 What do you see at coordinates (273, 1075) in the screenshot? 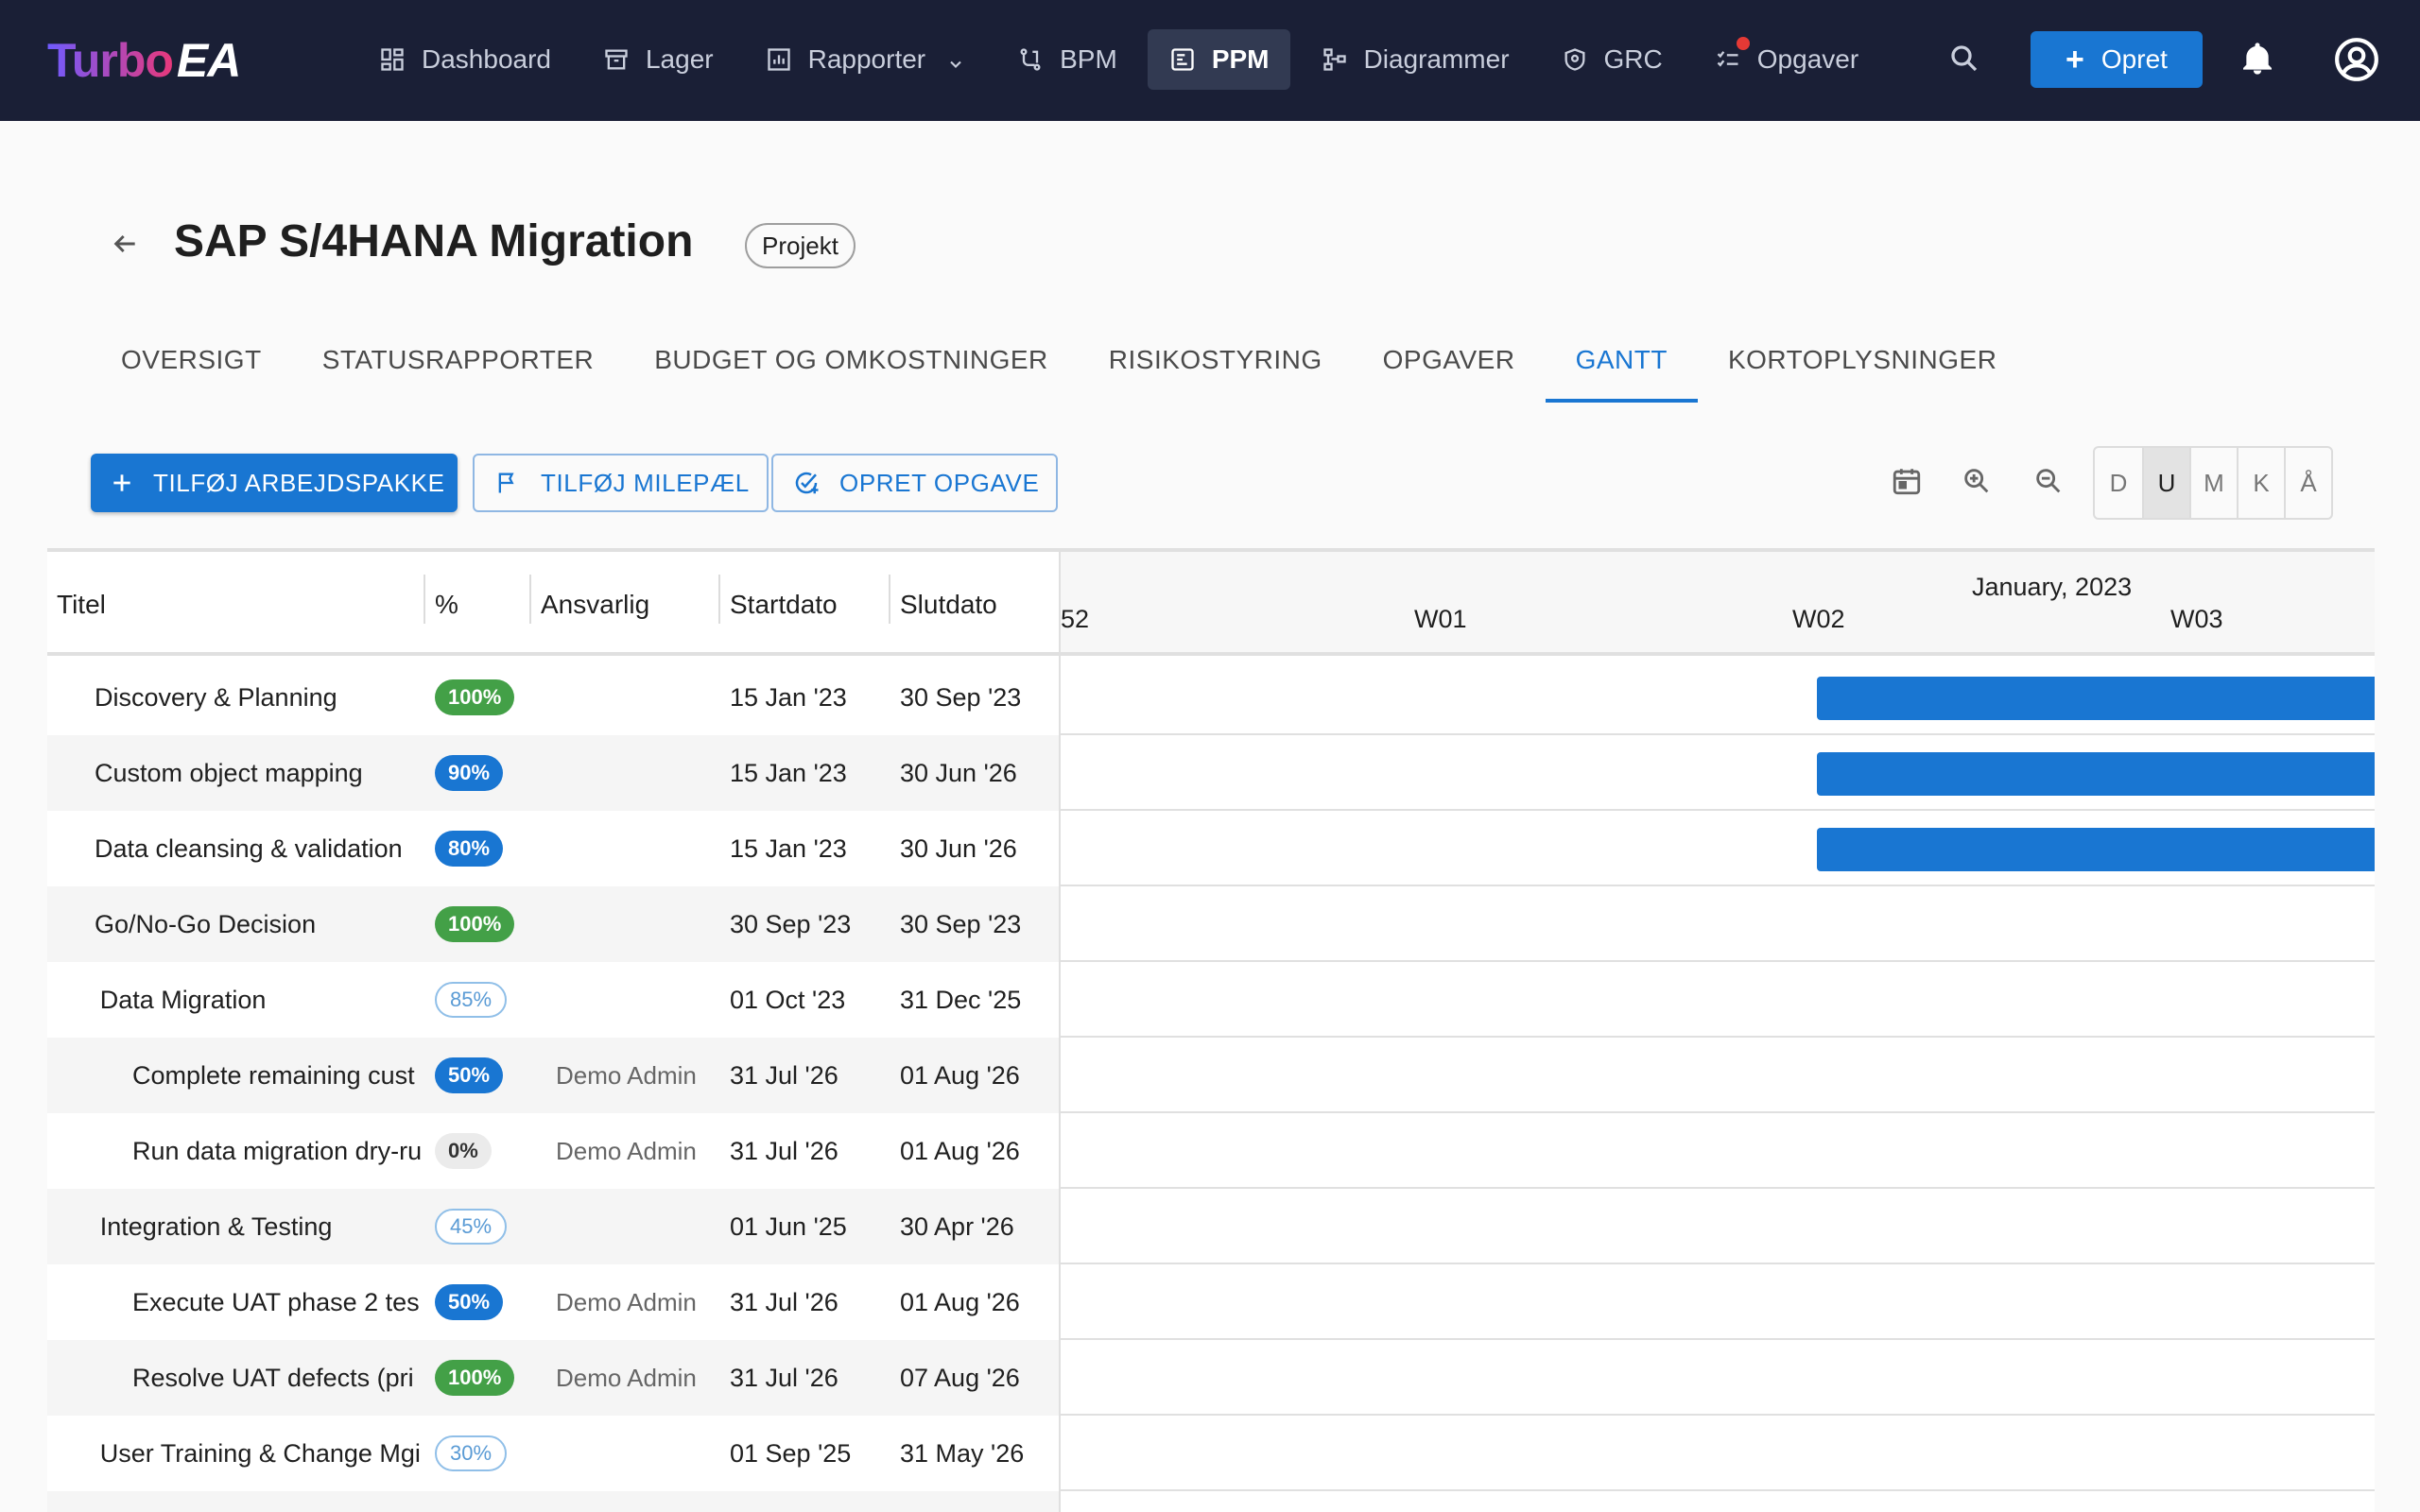
I see `row-title: Complete remaining cust` at bounding box center [273, 1075].